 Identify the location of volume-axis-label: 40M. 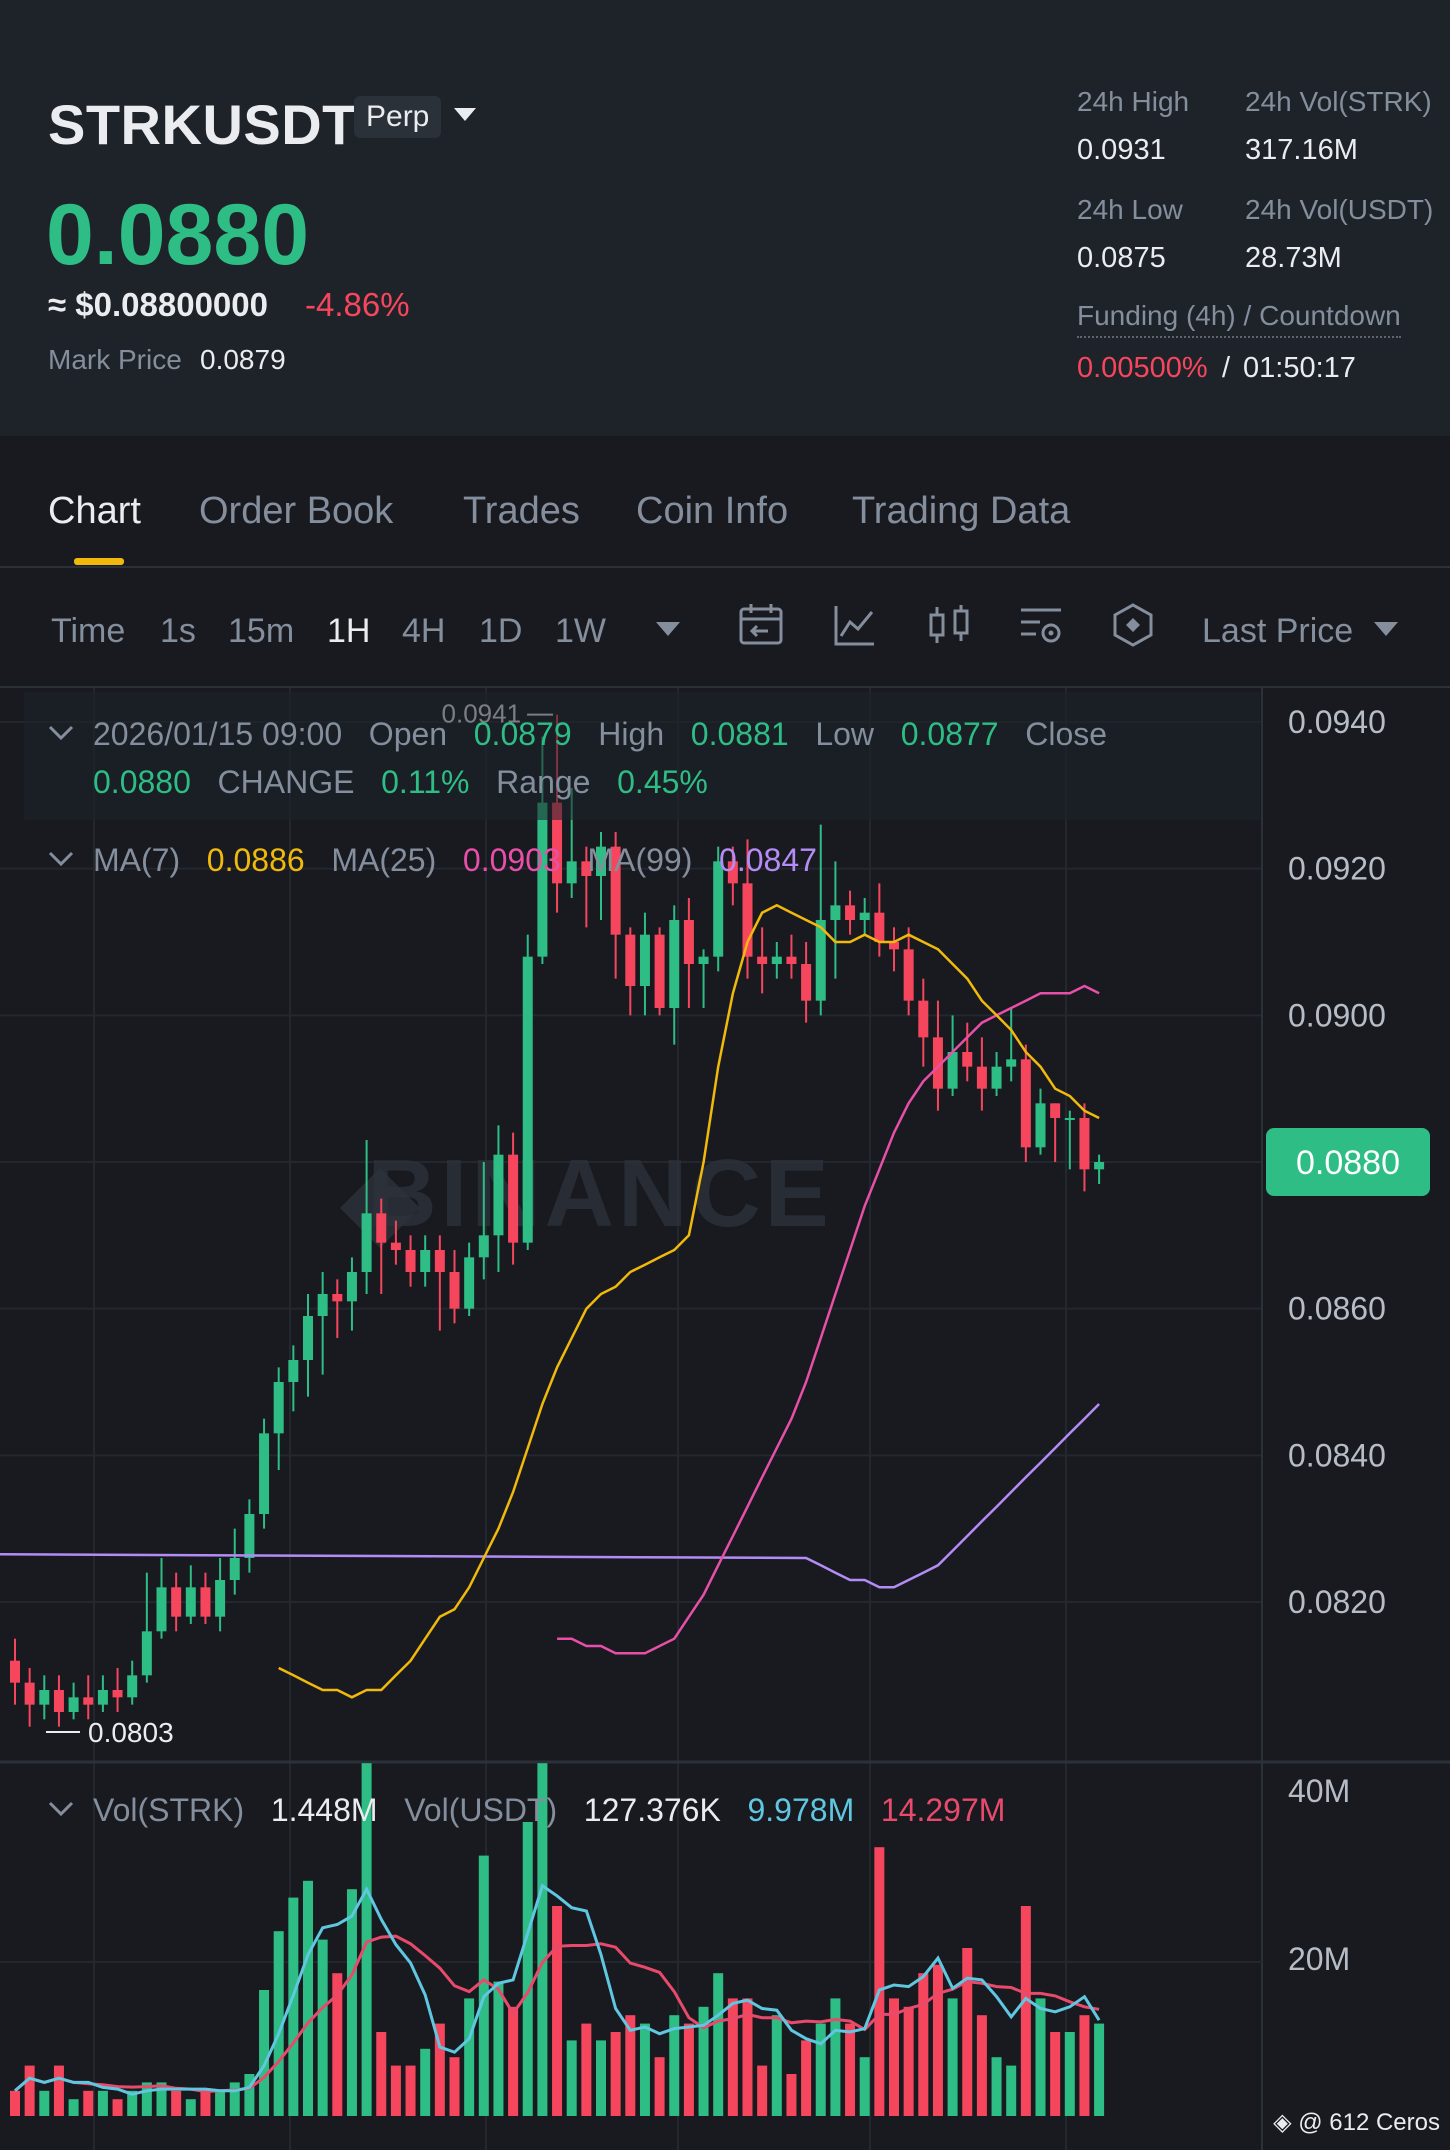
(1319, 1791).